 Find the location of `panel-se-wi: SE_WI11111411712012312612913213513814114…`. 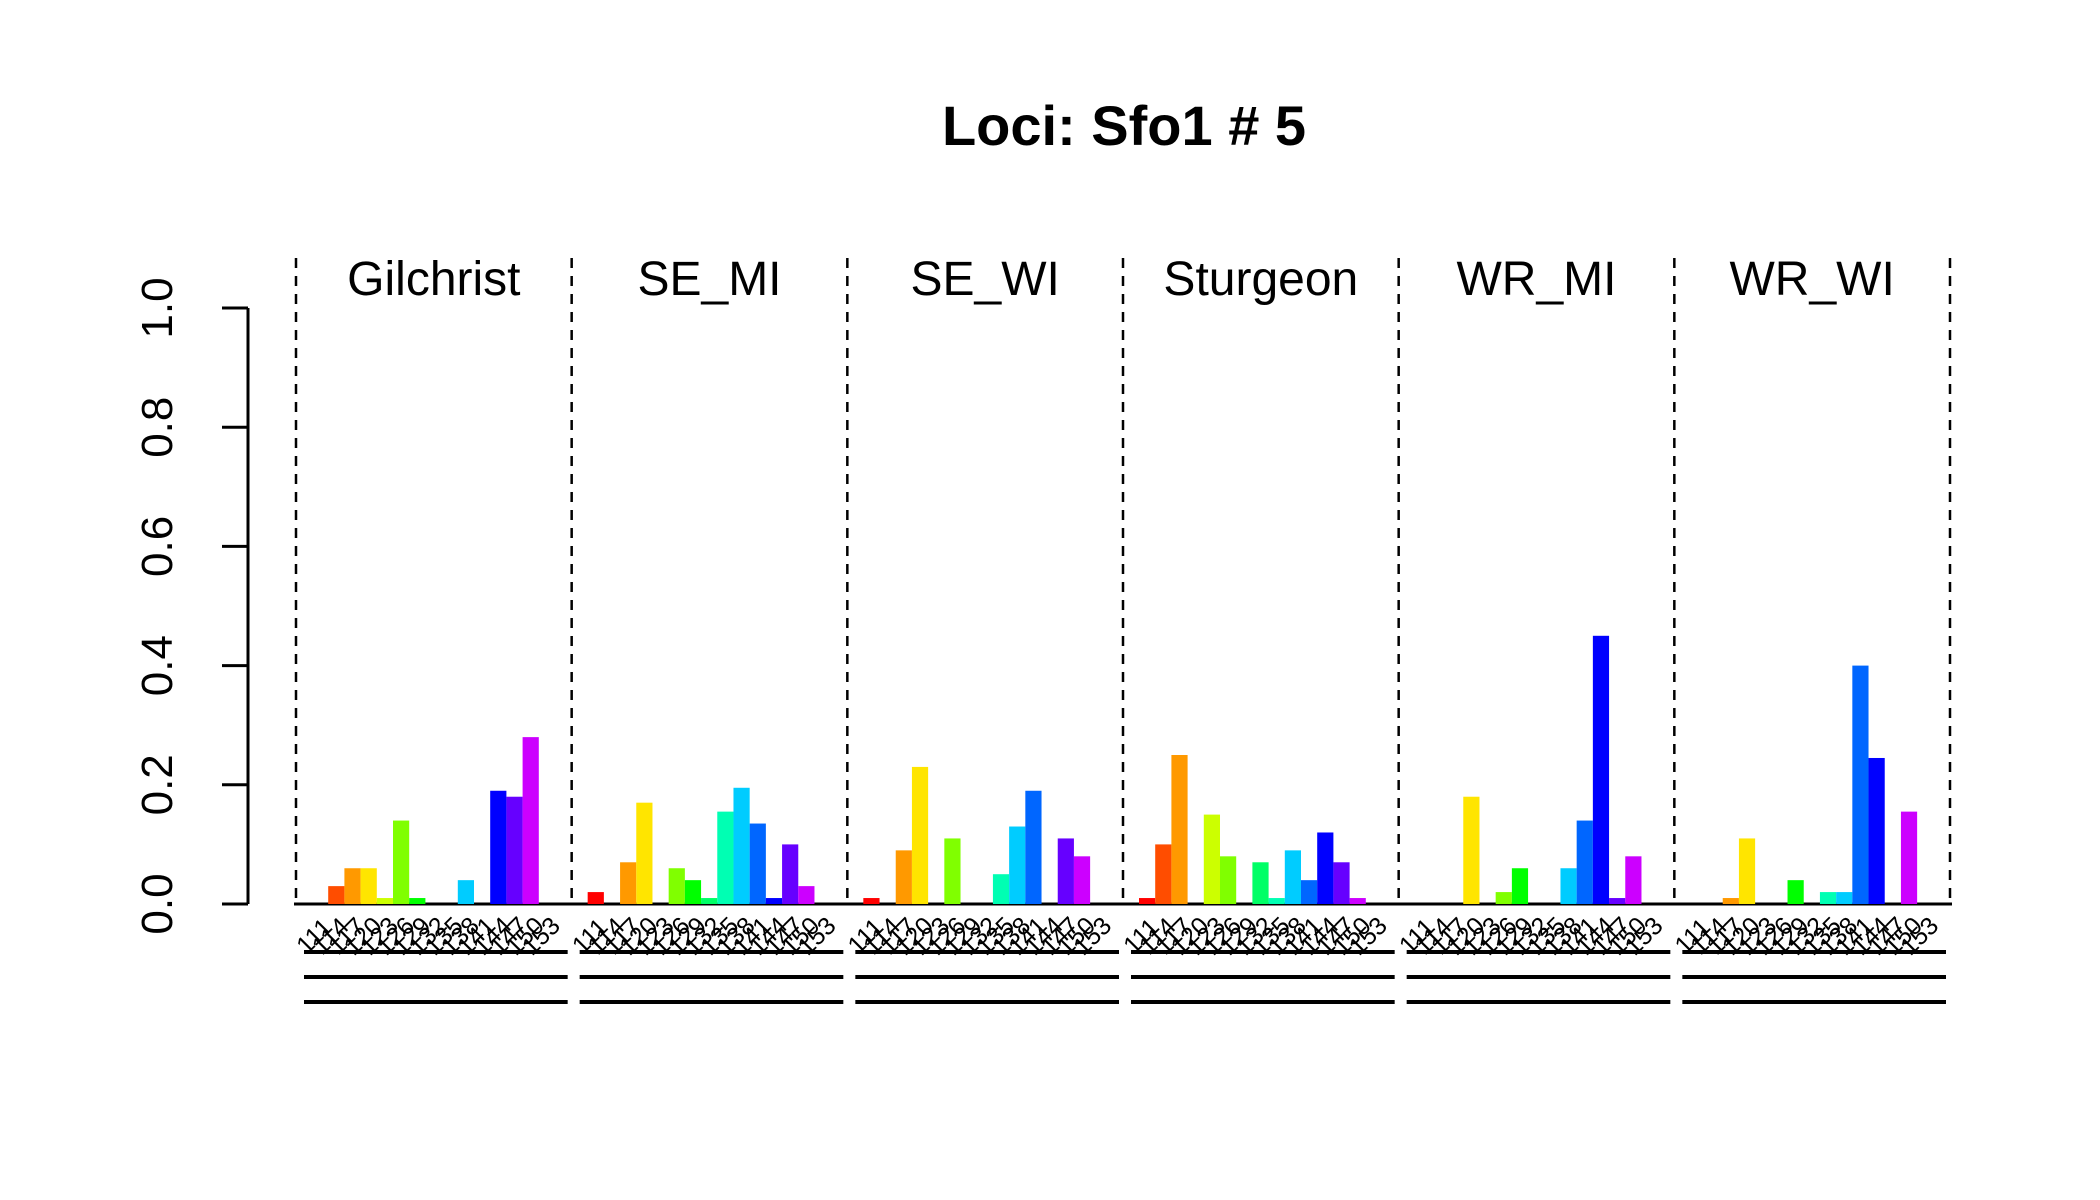

panel-se-wi: SE_WI11111411712012312612913213513814114… is located at coordinates (980, 628).